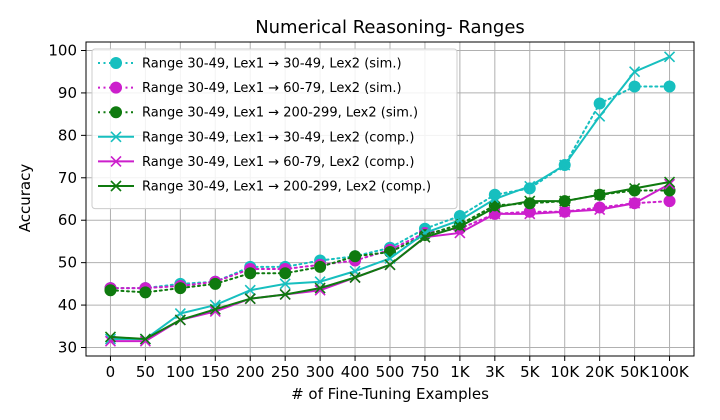 This screenshot has width=720, height=420. Describe the element at coordinates (460, 372) in the screenshot. I see `x-tick-label: 1K` at that location.